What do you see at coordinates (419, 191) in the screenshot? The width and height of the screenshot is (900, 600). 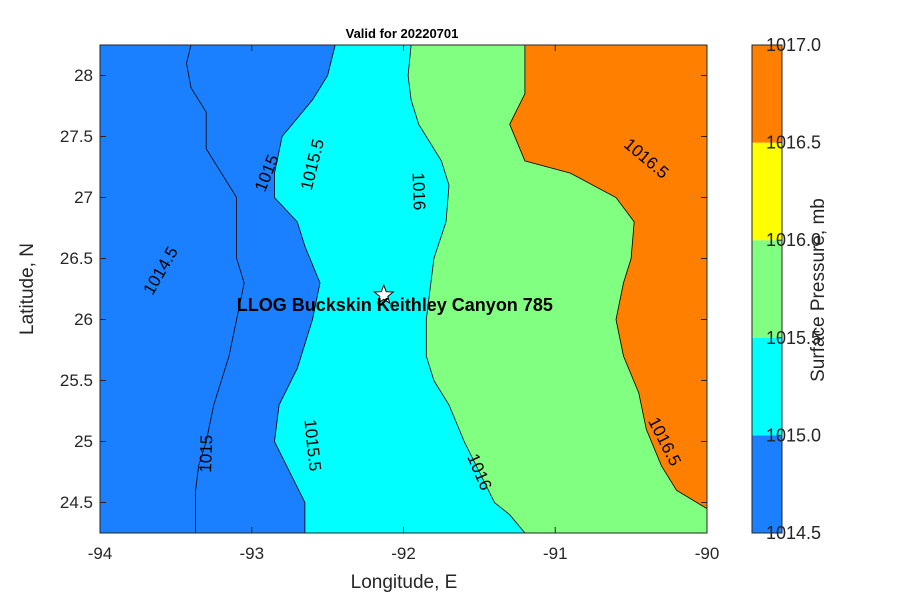 I see `contour-label: 1016` at bounding box center [419, 191].